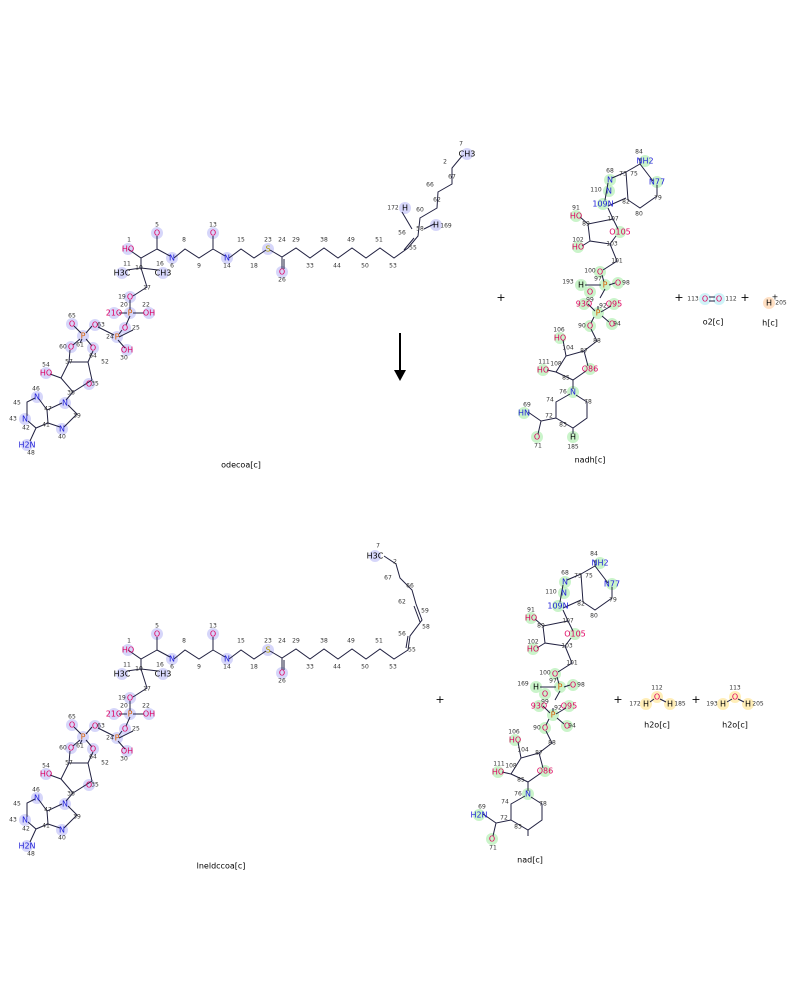  What do you see at coordinates (523, 750) in the screenshot?
I see `atom-index: 104` at bounding box center [523, 750].